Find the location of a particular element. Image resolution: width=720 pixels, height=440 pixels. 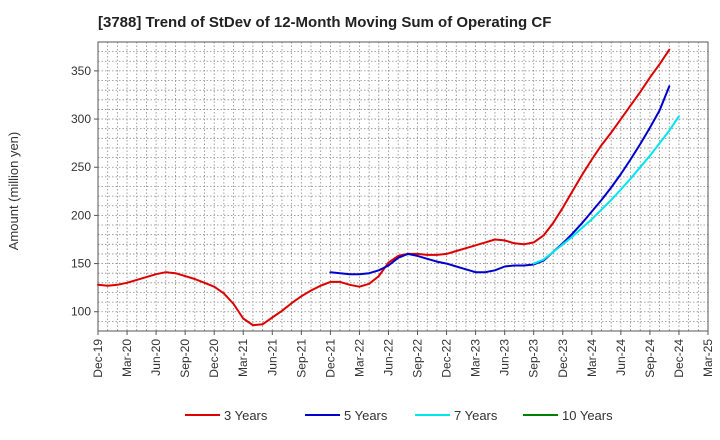

x-tick-label: Jun-23 is located at coordinates (505, 357).